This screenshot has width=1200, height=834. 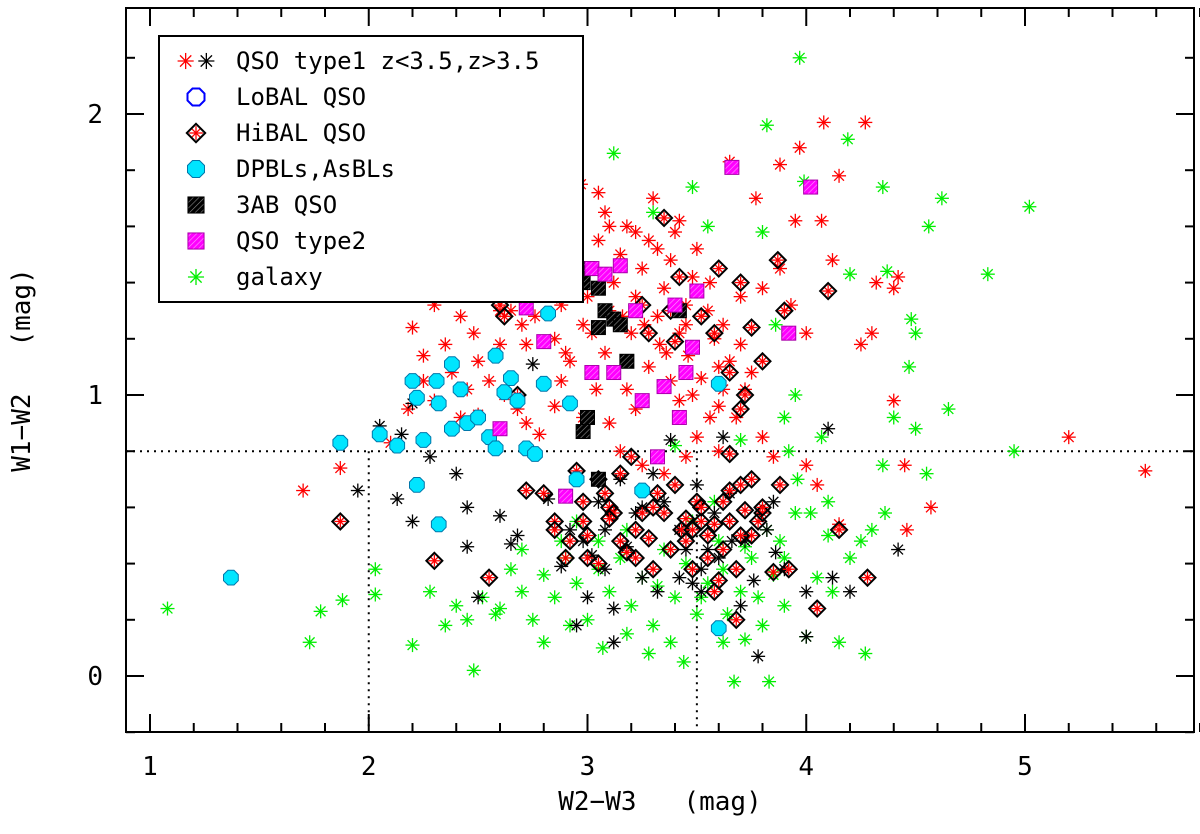 What do you see at coordinates (660, 802) in the screenshot?
I see `x-axis-label: W2−W3 (mag)` at bounding box center [660, 802].